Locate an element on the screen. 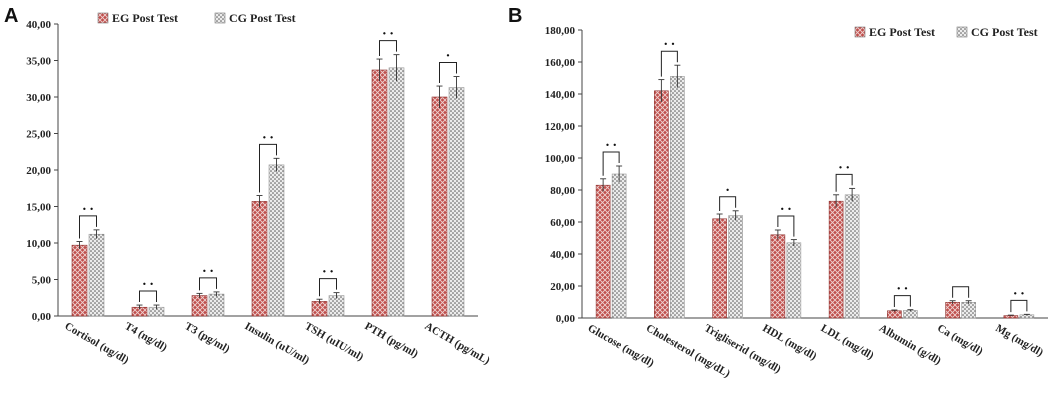 This screenshot has height=403, width=1059. y-tick-label-b: 20,00 is located at coordinates (562, 287).